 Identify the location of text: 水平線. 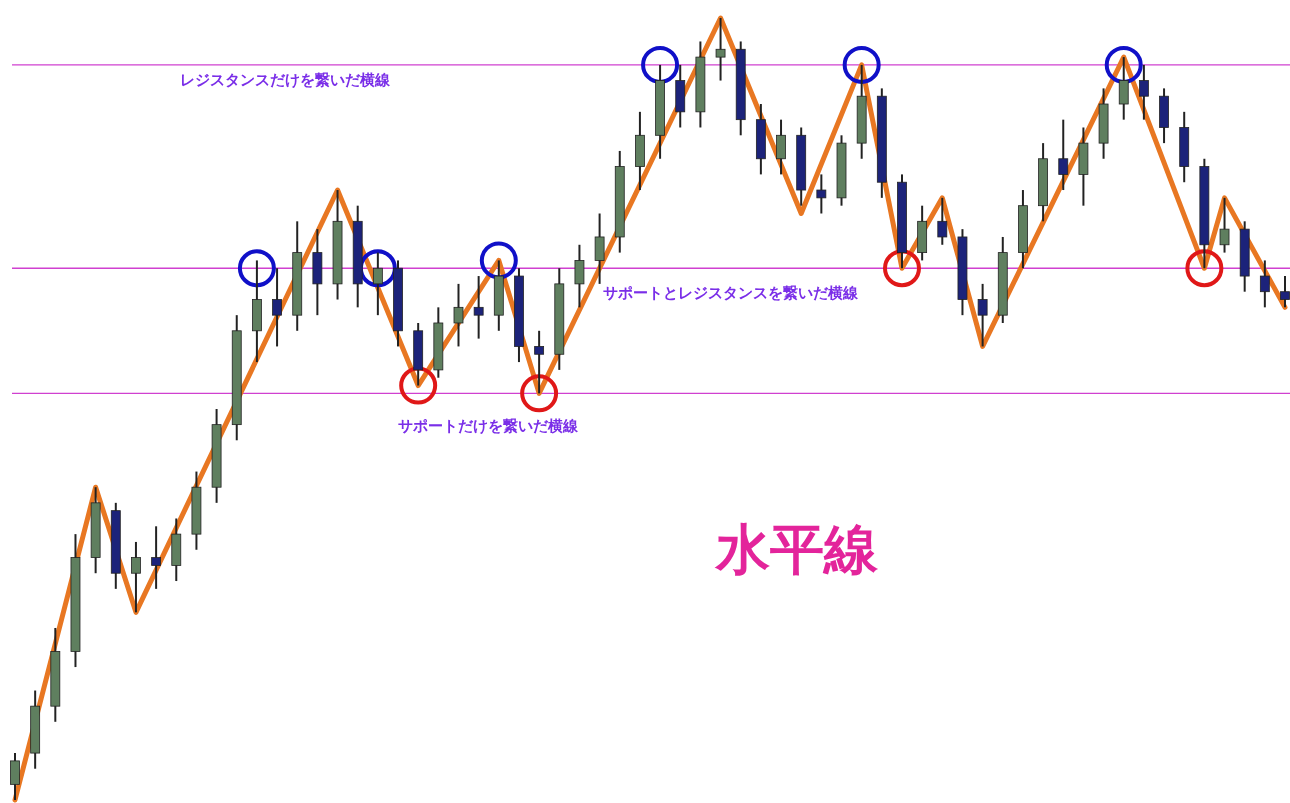
(796, 549).